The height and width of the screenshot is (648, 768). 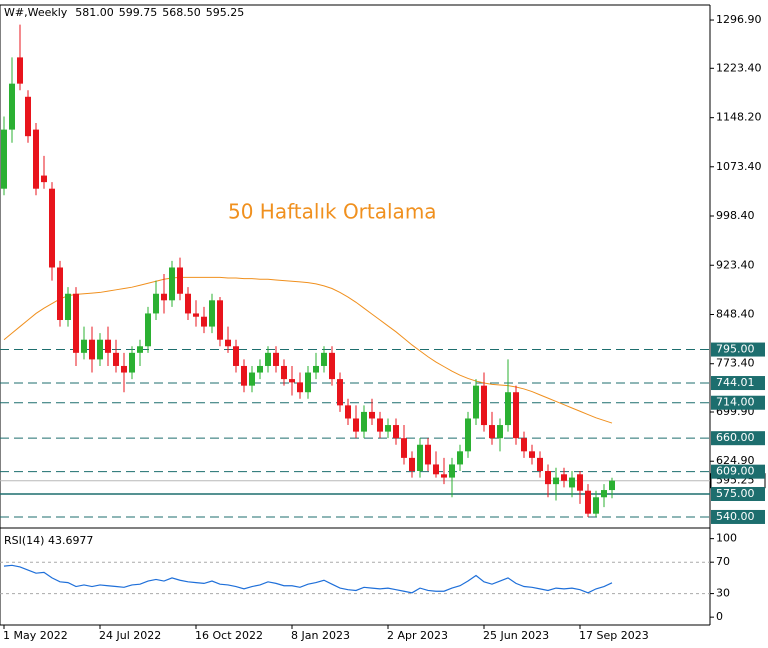 I want to click on title-value: 581.00, so click(x=94, y=12).